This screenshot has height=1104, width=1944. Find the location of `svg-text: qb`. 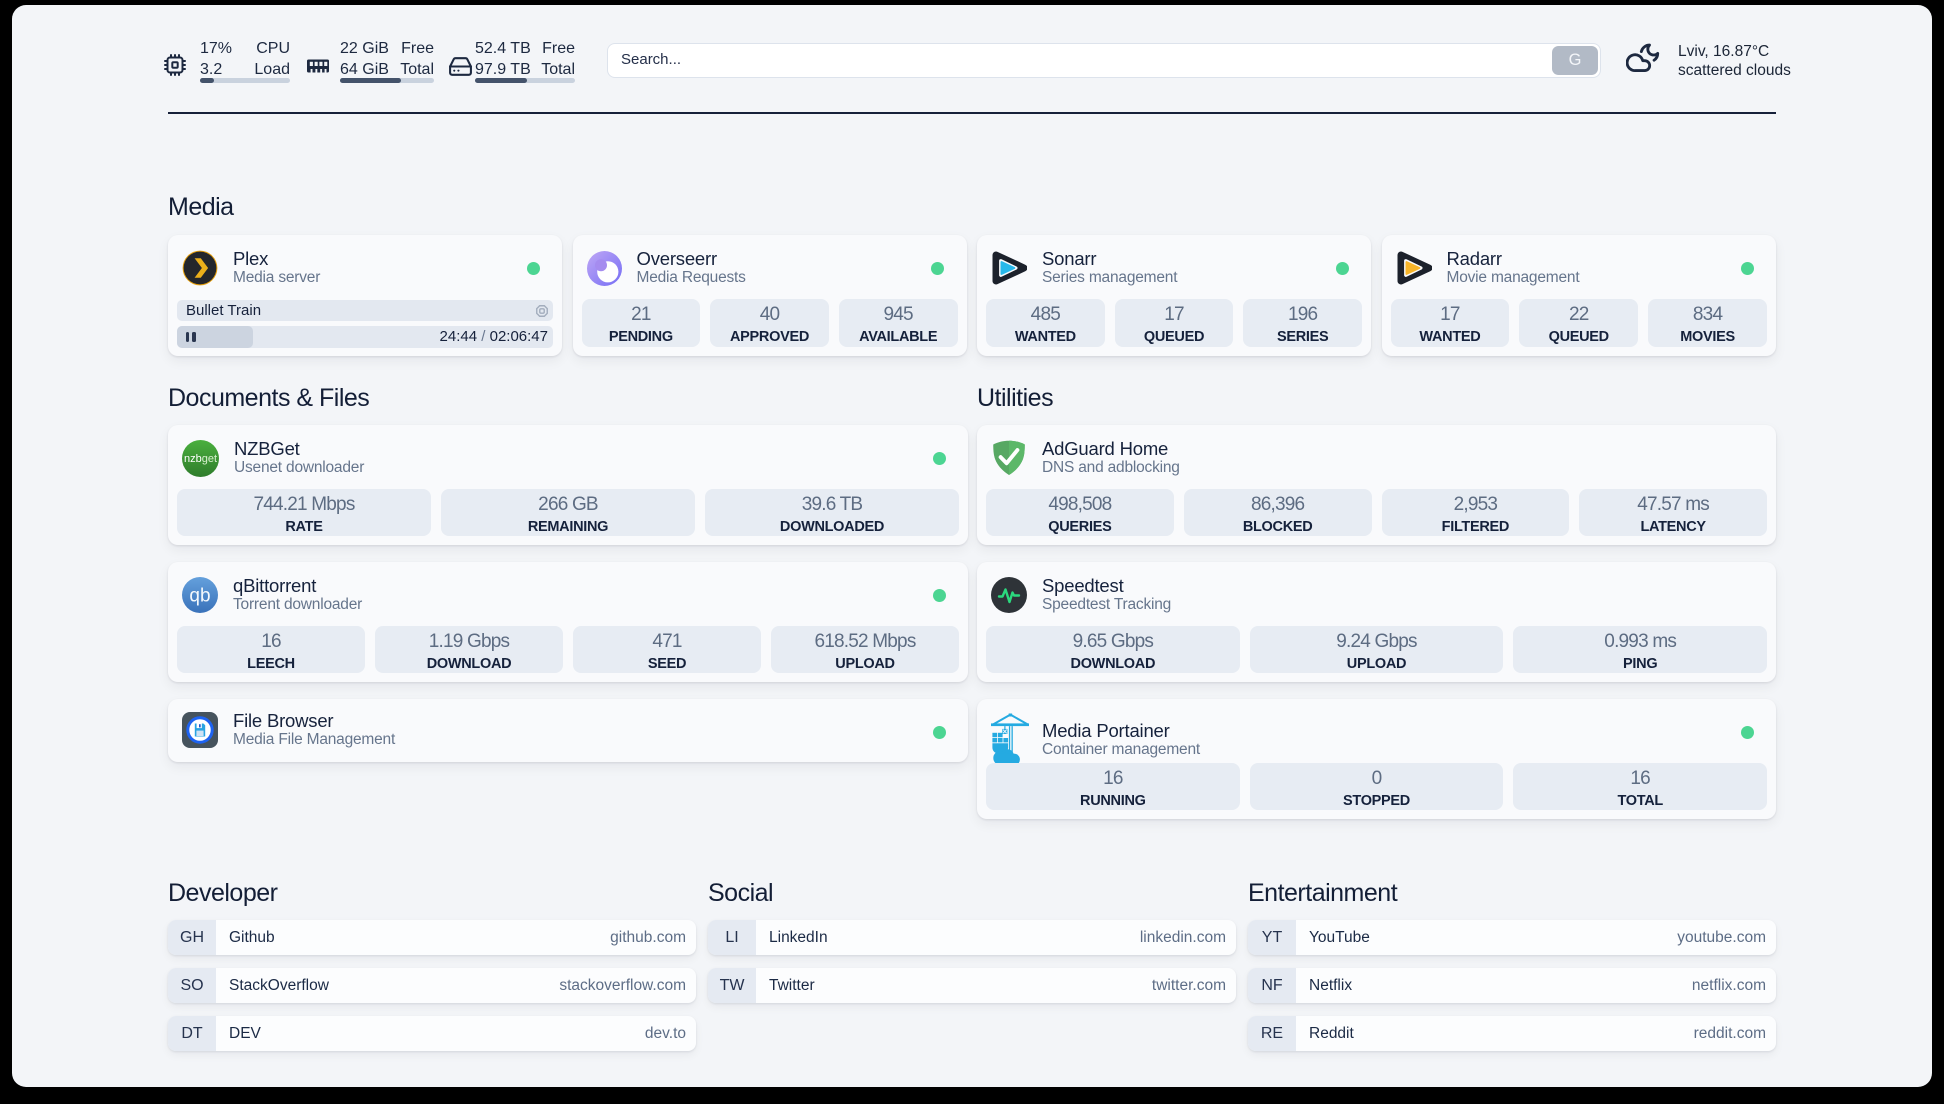

svg-text: qb is located at coordinates (199, 596).